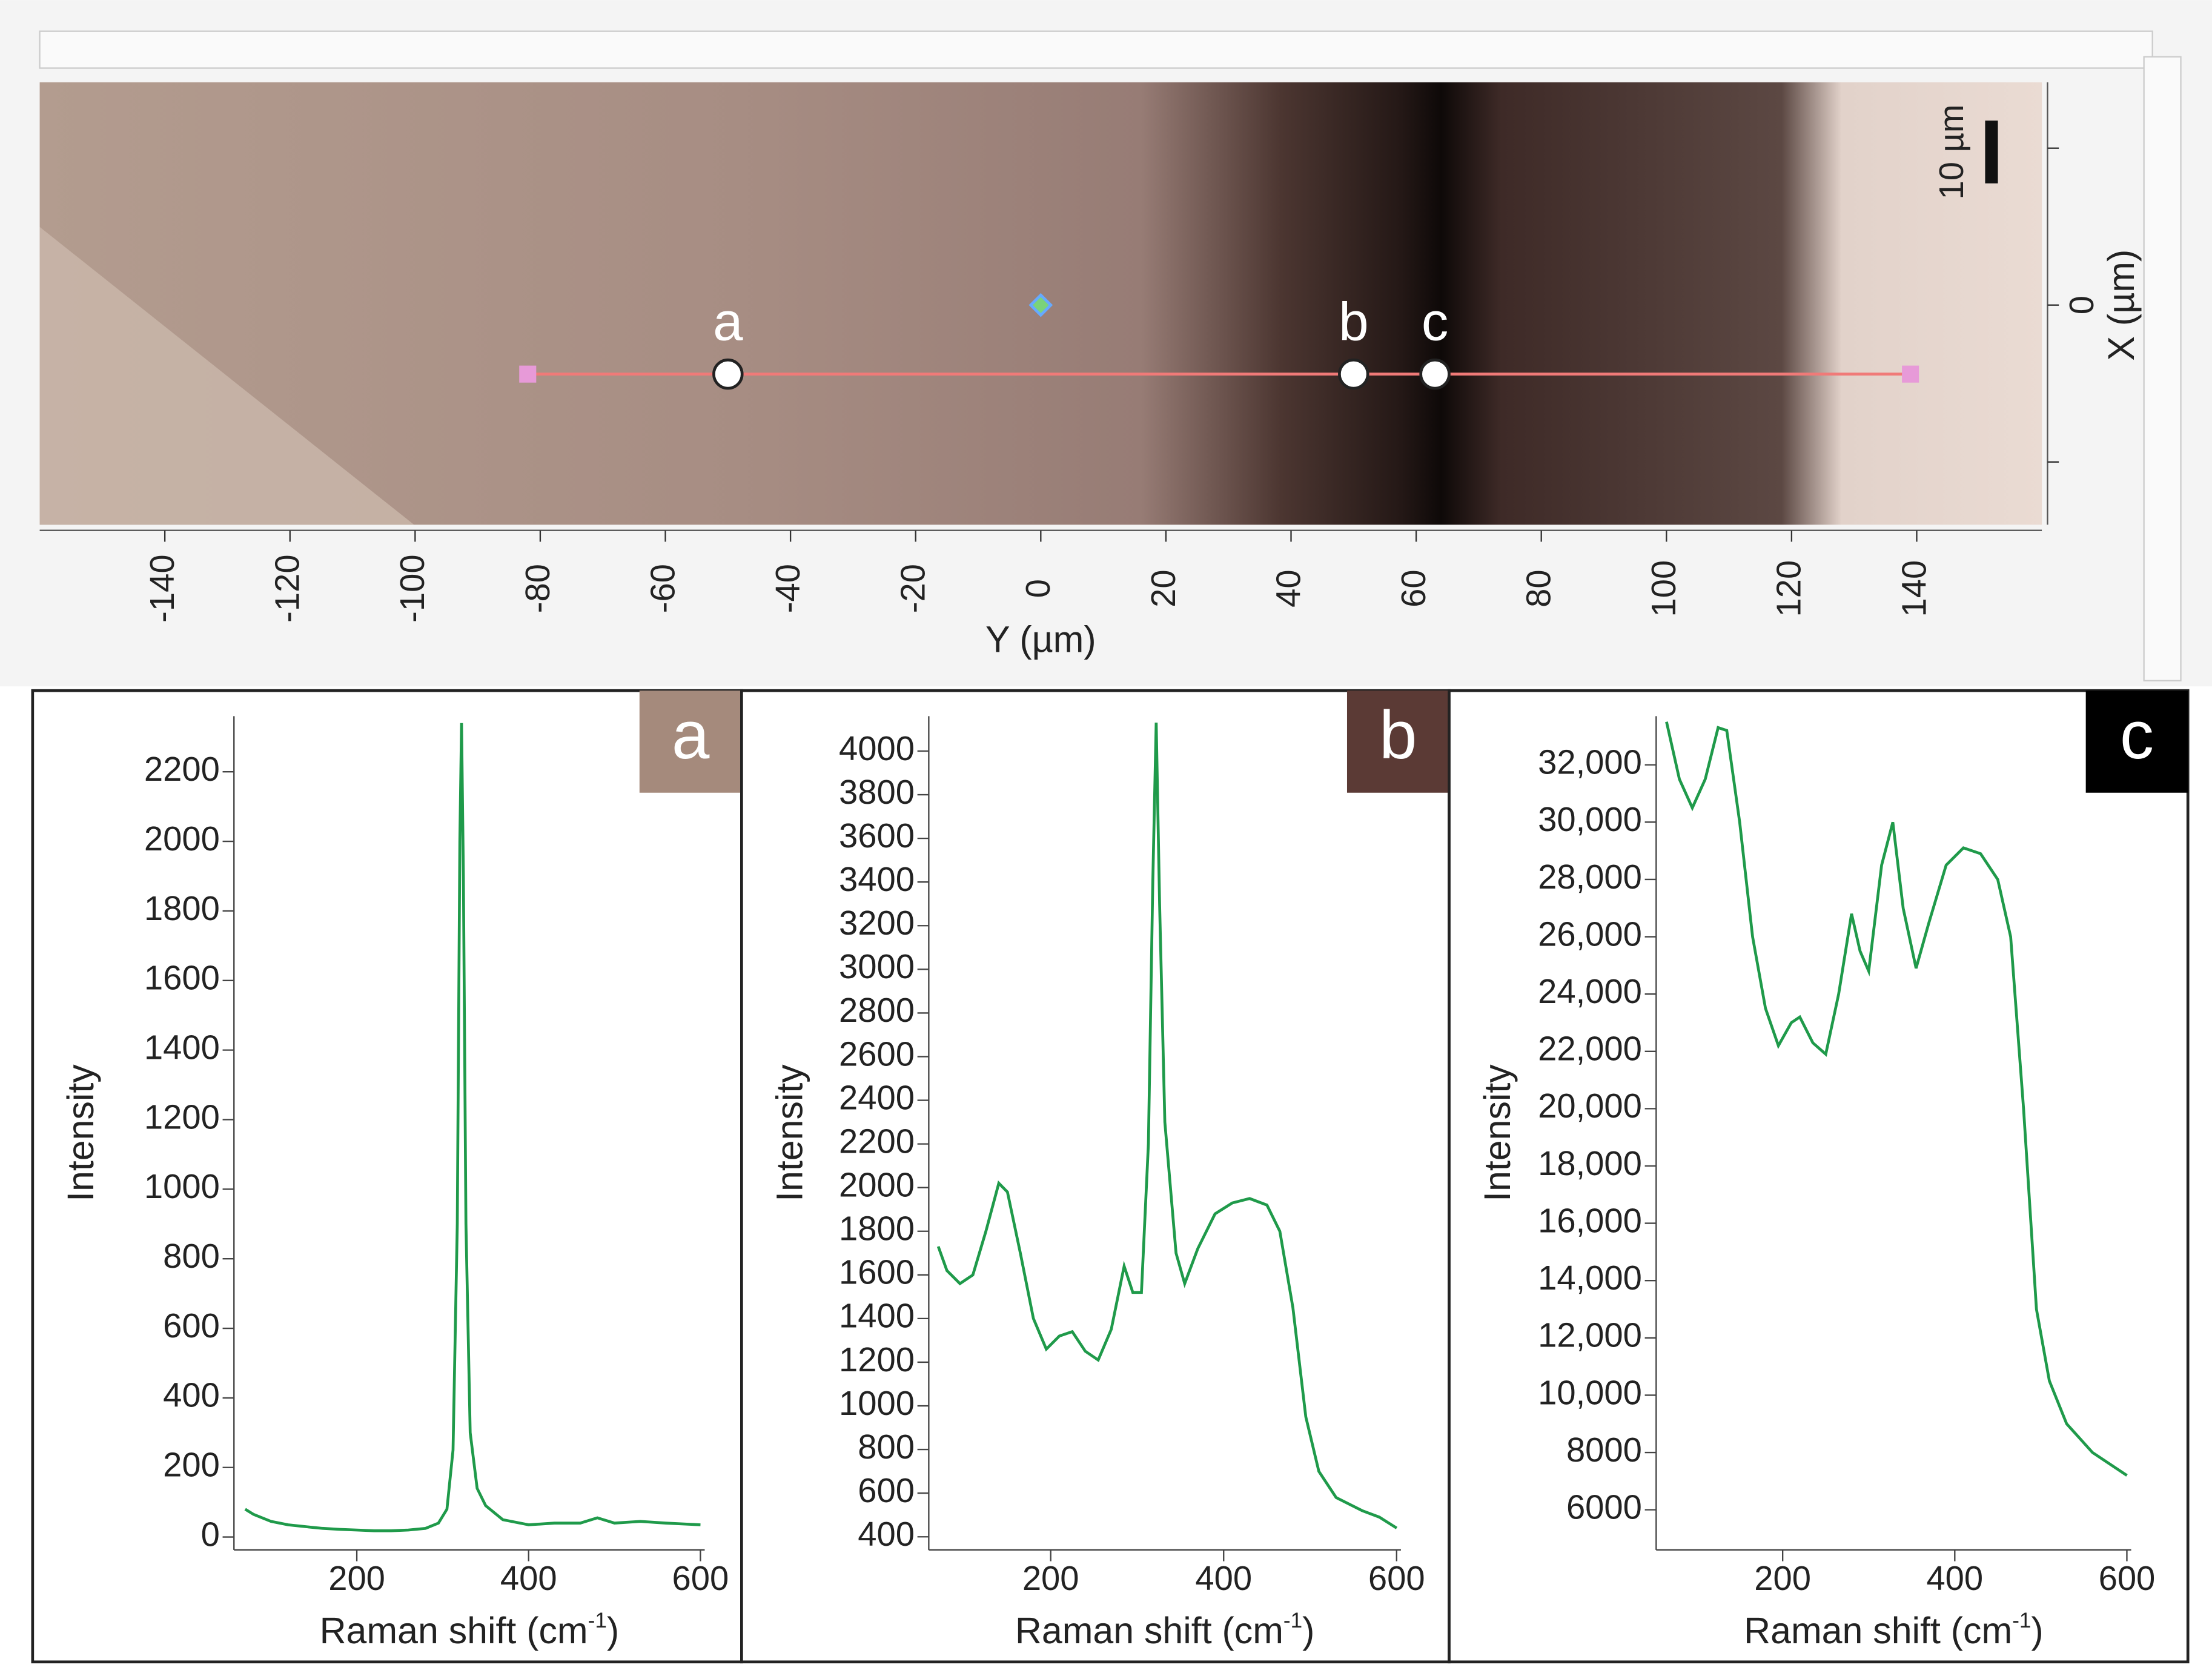  Describe the element at coordinates (1604, 1450) in the screenshot. I see `y-tick-label: 8000` at that location.